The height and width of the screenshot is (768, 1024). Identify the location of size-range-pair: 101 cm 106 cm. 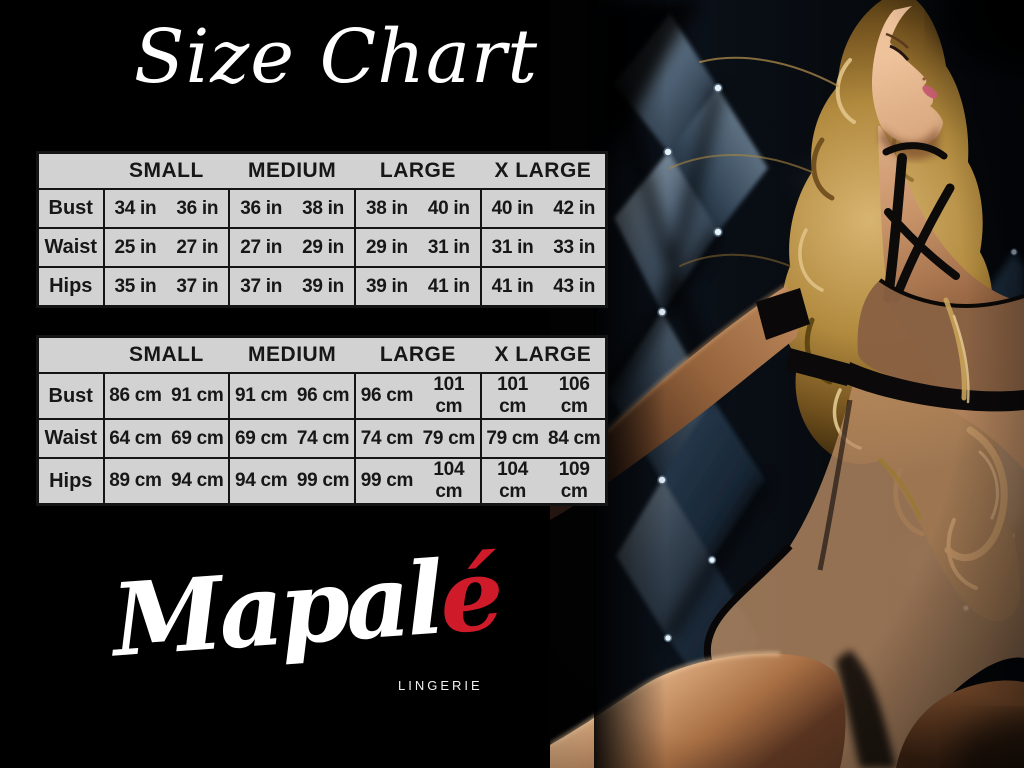
(543, 396).